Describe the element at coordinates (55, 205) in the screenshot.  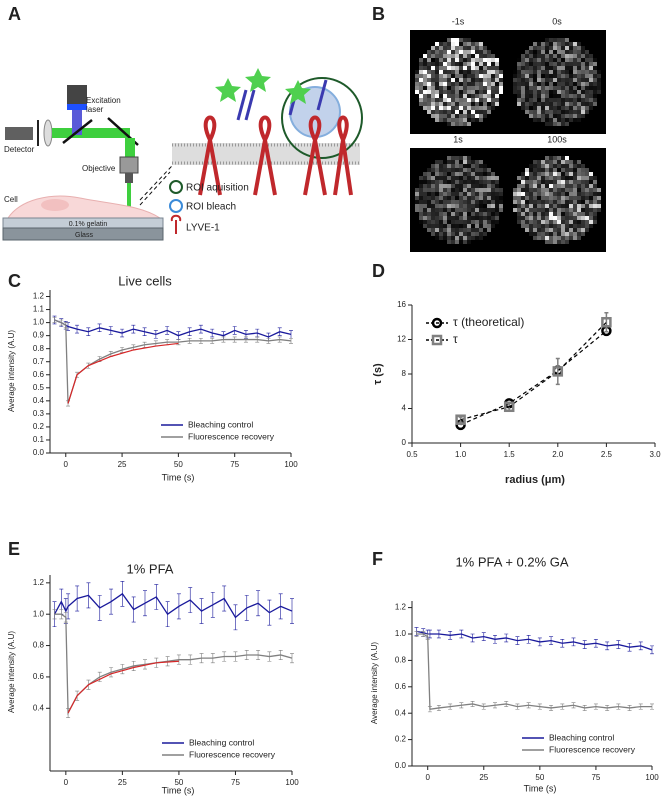
I see `nucleus` at that location.